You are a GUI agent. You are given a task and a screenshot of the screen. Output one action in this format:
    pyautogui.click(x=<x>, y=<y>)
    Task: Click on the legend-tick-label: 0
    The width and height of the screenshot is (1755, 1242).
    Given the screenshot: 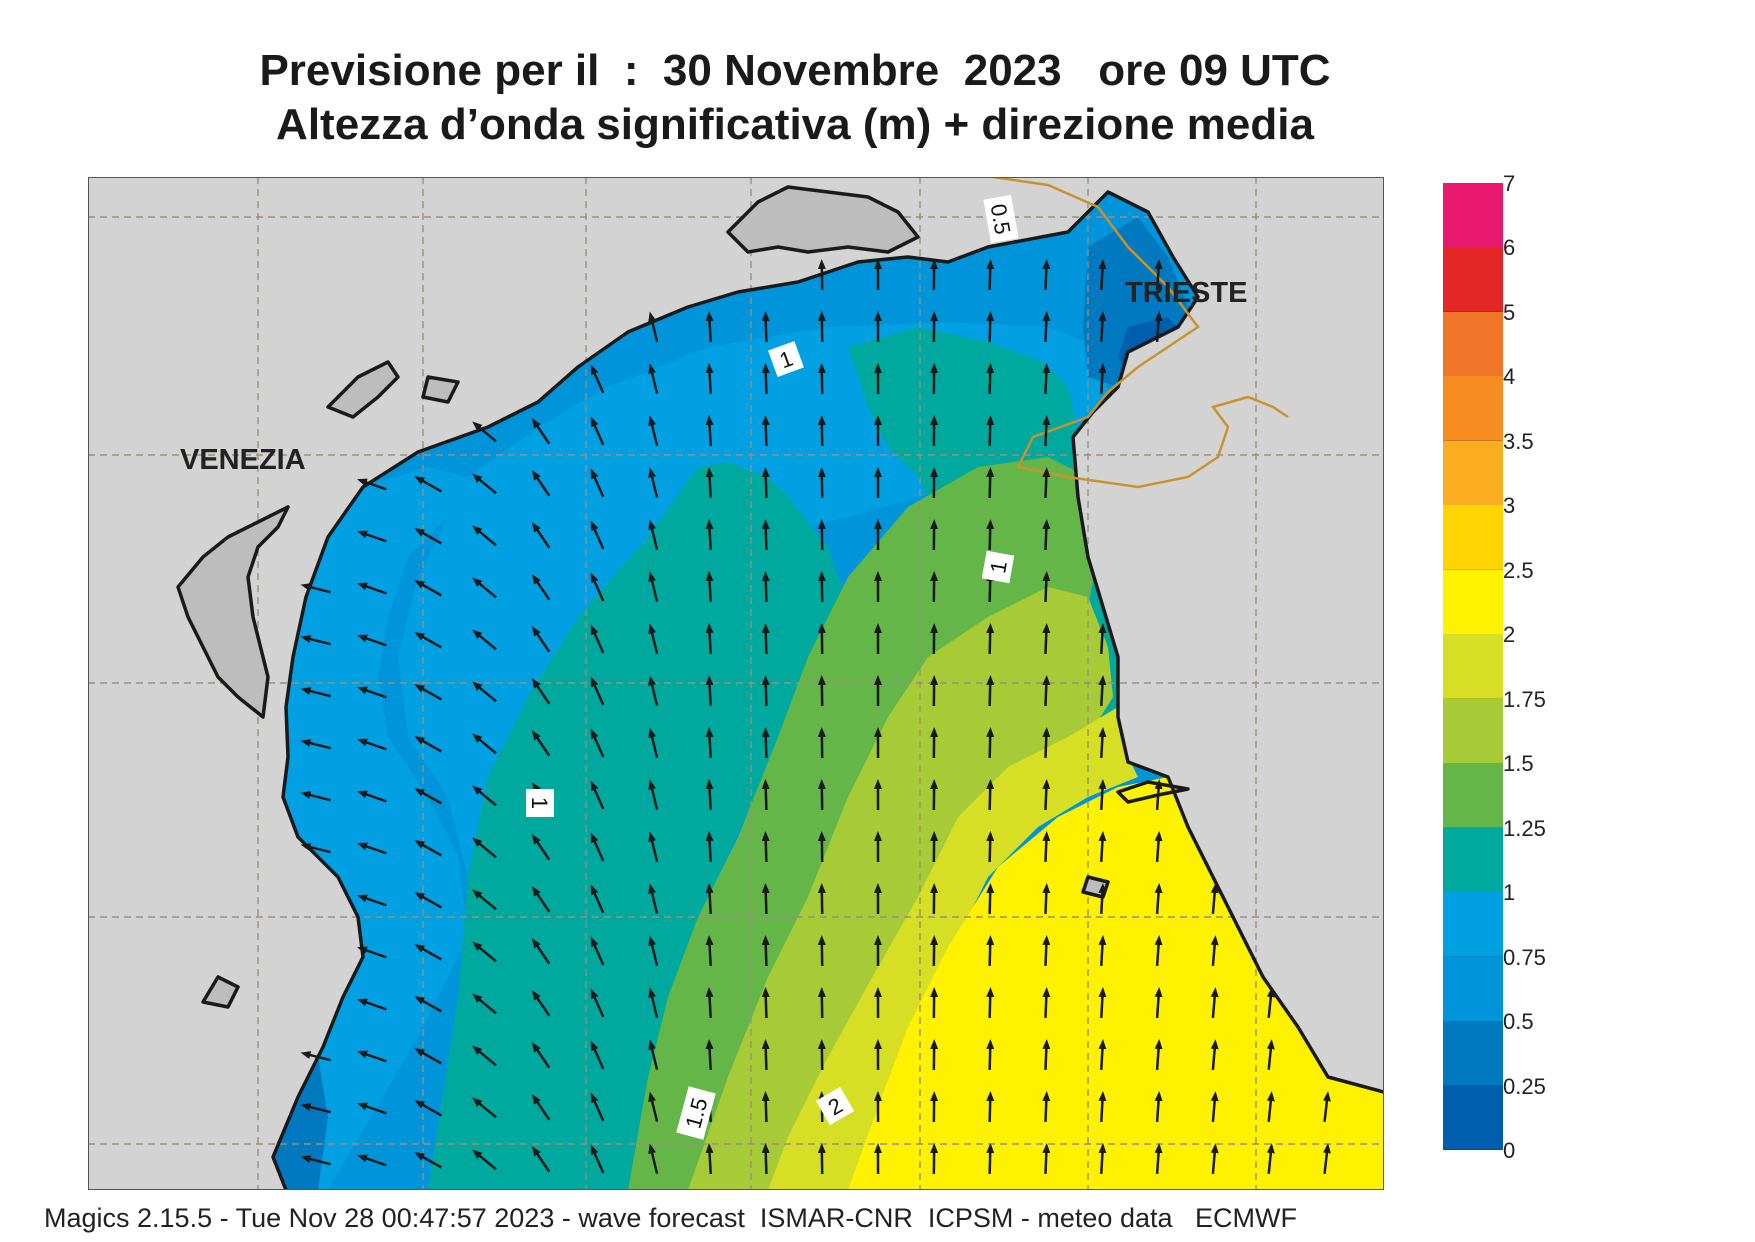 What is the action you would take?
    pyautogui.click(x=1509, y=1150)
    